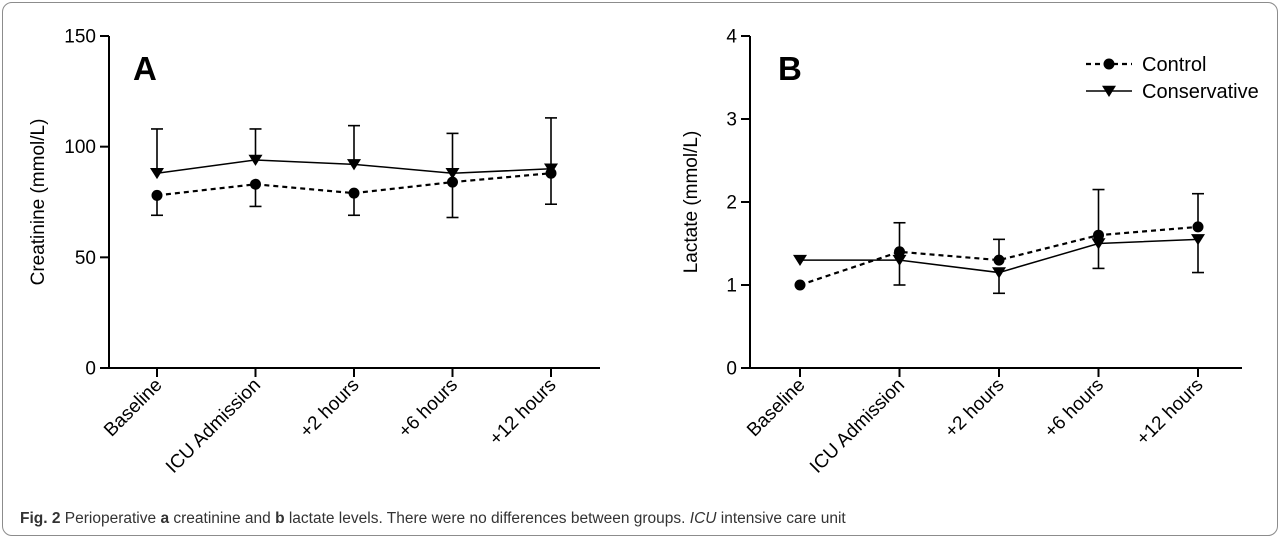 The image size is (1284, 540). What do you see at coordinates (222, 518) in the screenshot?
I see `caption-text-2: creatinine and` at bounding box center [222, 518].